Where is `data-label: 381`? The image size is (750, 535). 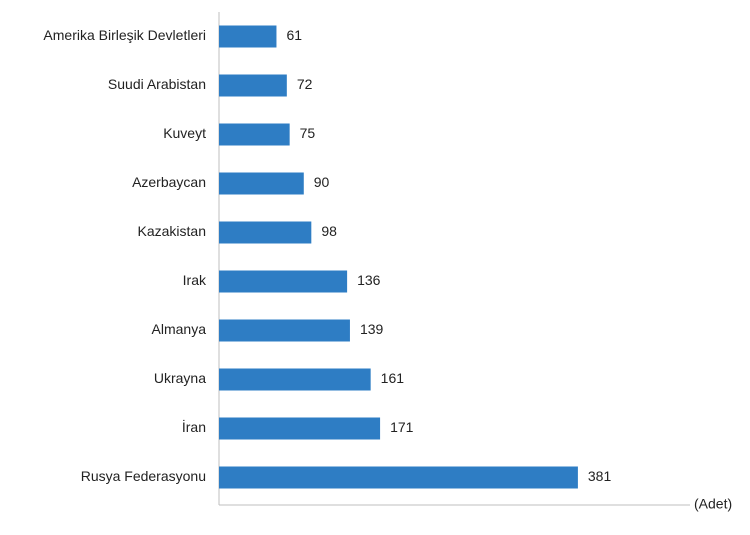
data-label: 381 is located at coordinates (600, 476).